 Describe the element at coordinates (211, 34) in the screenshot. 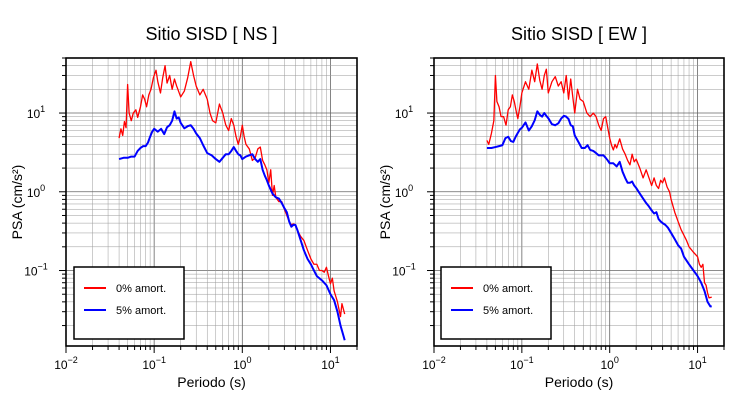

I see `chart-title: Sitio SISD [ NS ]` at that location.